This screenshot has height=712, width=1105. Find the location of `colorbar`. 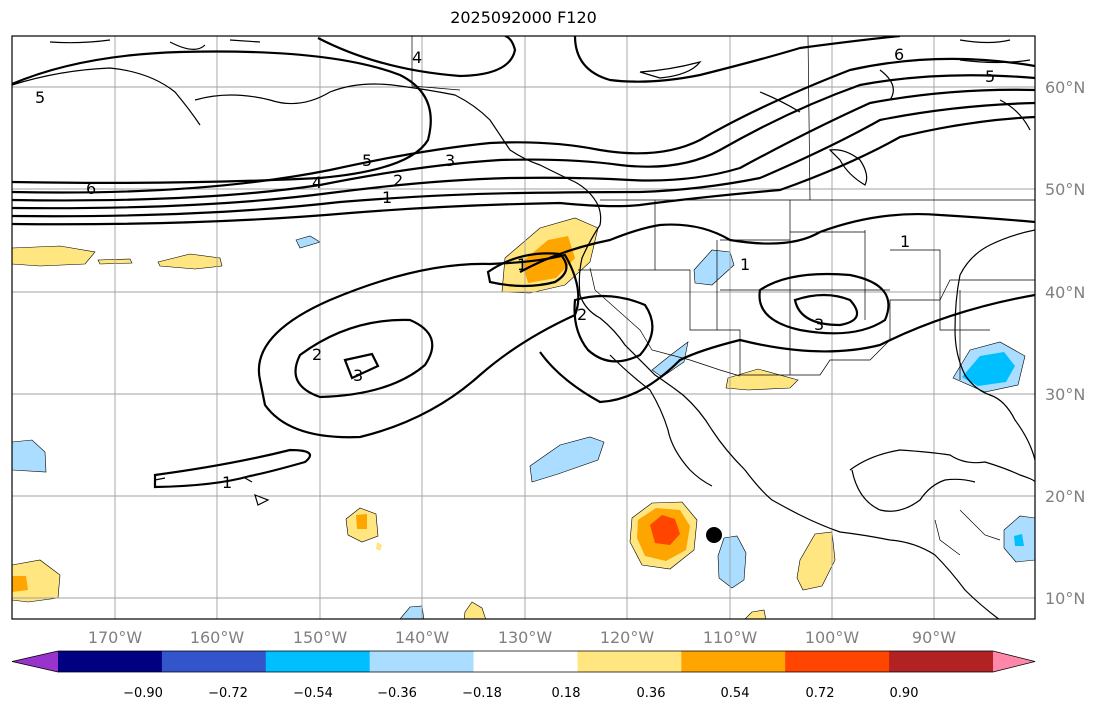

colorbar is located at coordinates (523, 661).